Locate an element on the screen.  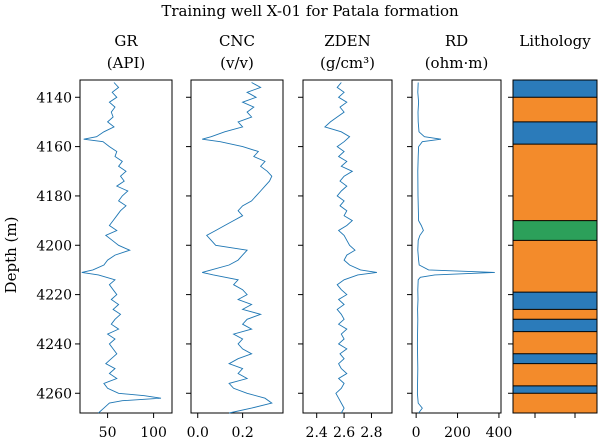
x-tick-label-1-1: 0.2 is located at coordinates (242, 433).